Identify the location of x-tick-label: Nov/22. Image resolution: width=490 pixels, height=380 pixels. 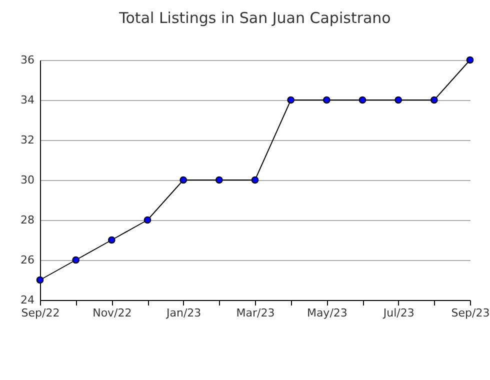
(112, 313).